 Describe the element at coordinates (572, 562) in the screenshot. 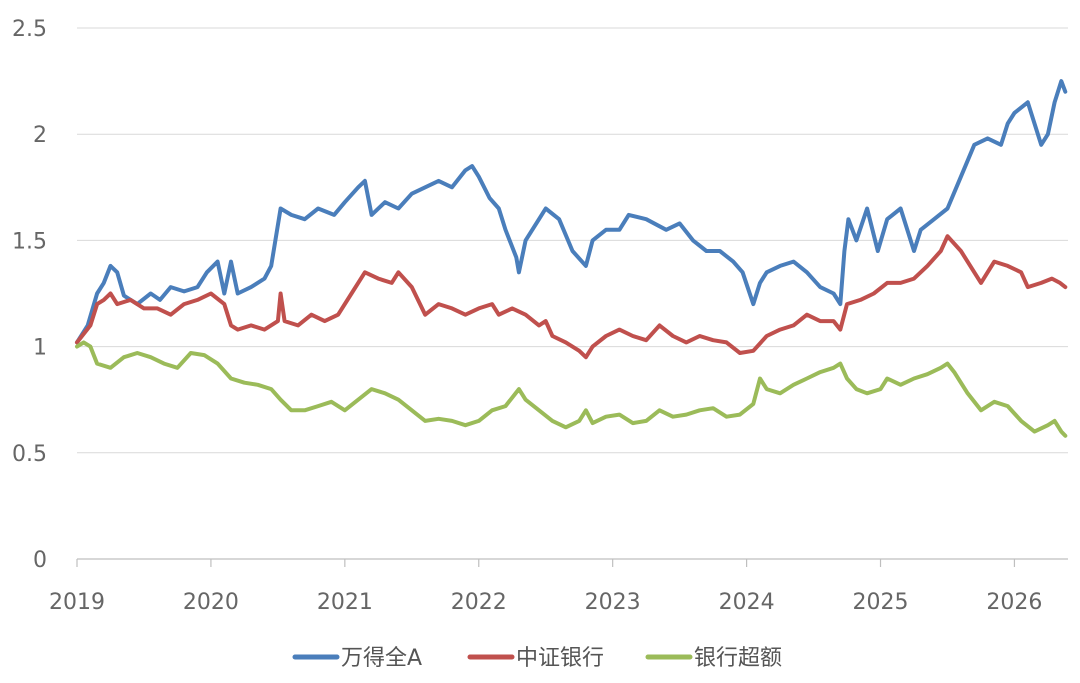

I see `x-axis` at that location.